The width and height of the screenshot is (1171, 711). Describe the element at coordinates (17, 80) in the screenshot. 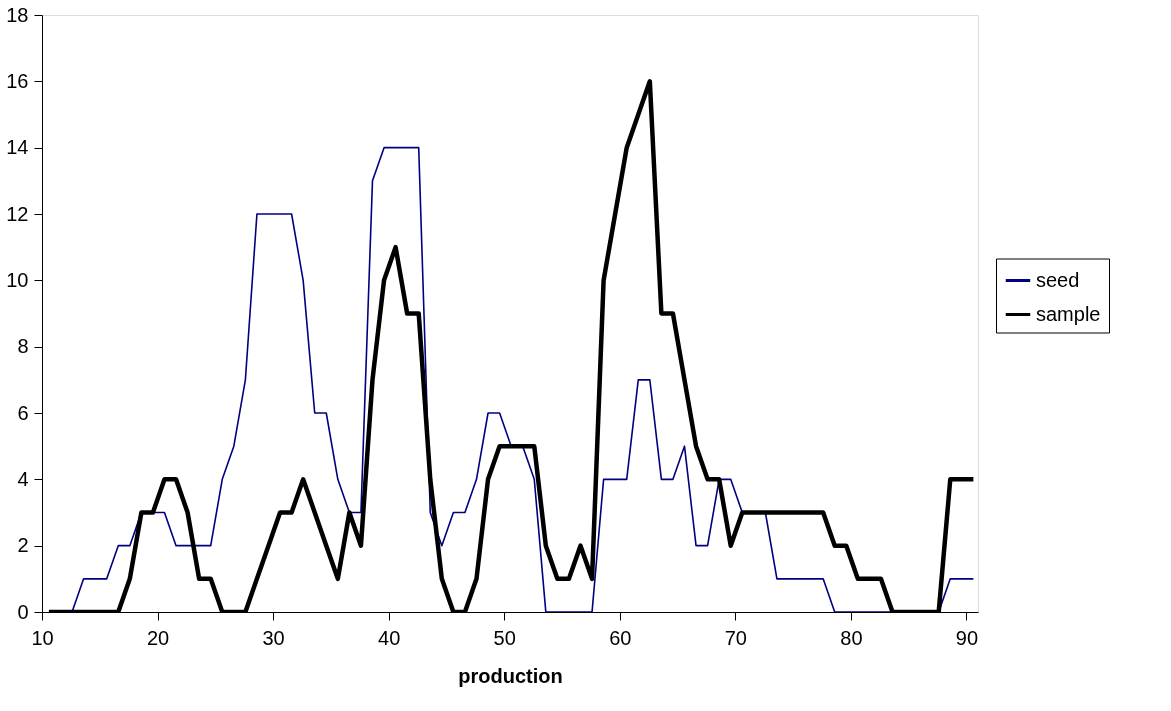

I see `y-tick-label: 16` at that location.